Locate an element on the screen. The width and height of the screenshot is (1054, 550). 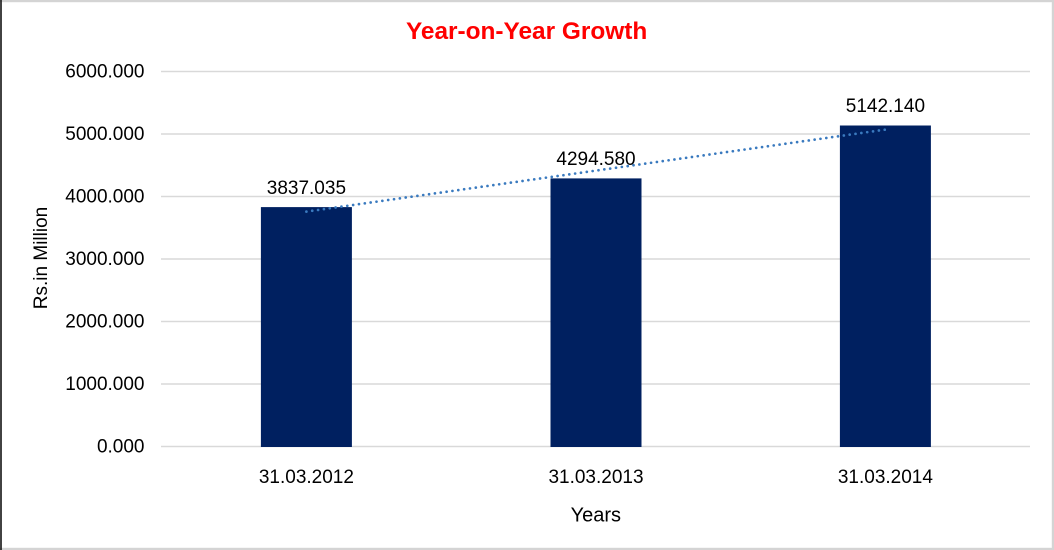
svg-text: 31.03.2014 is located at coordinates (886, 477).